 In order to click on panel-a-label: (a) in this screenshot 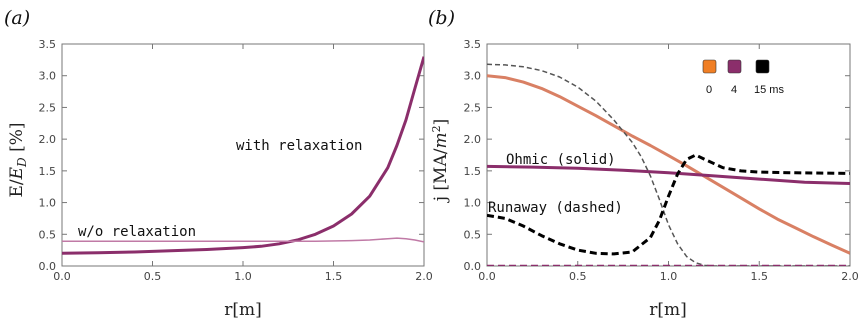, I will do `click(17, 18)`.